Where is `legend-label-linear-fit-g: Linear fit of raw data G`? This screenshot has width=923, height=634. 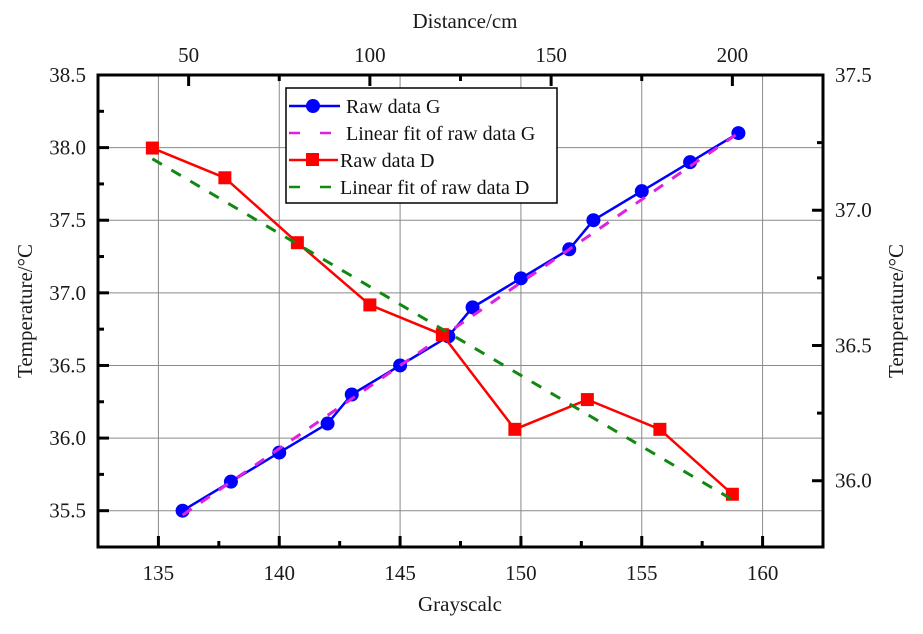
legend-label-linear-fit-g: Linear fit of raw data G is located at coordinates (440, 134).